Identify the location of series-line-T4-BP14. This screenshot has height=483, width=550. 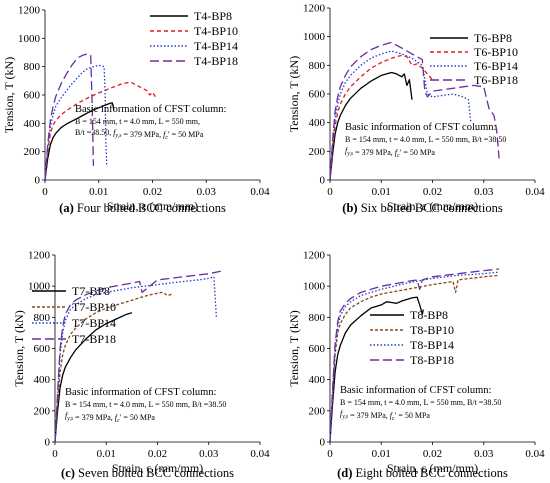
(76, 122).